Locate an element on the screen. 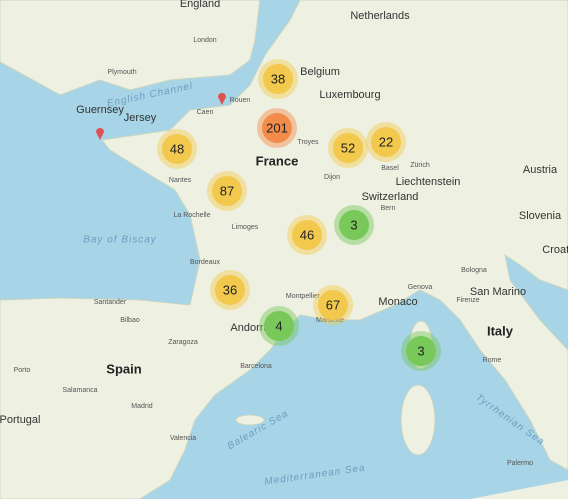 The height and width of the screenshot is (499, 568). cluster: 52 is located at coordinates (348, 148).